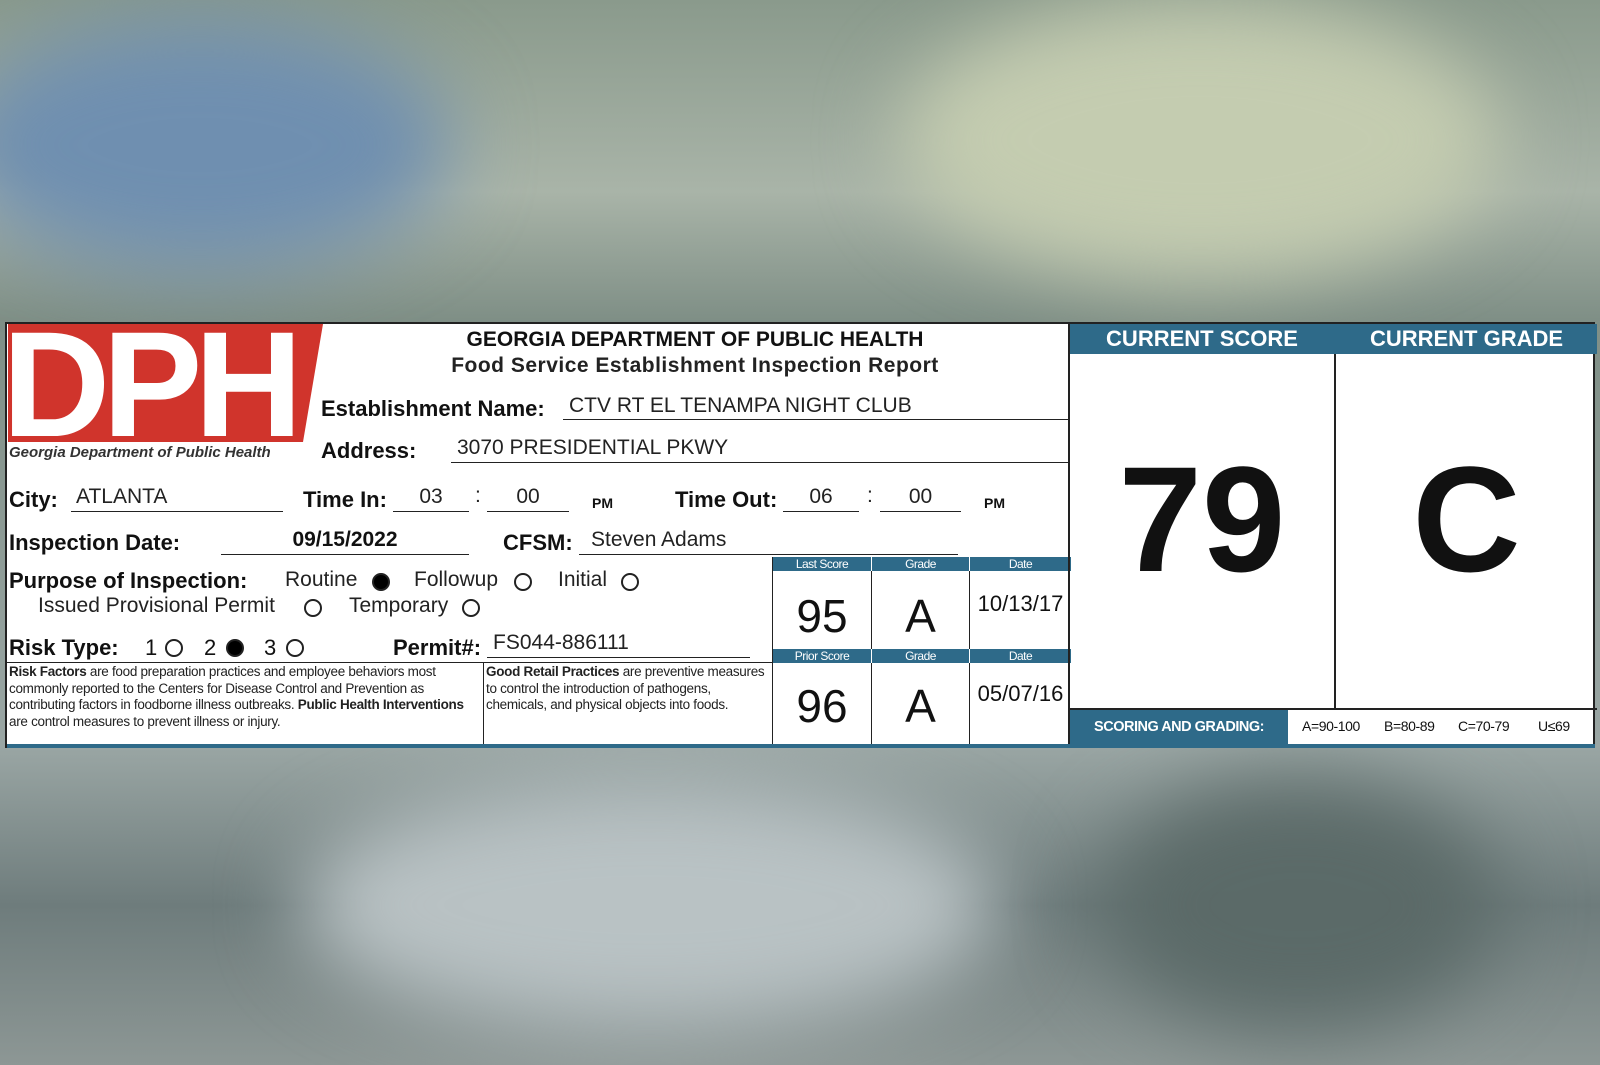 Image resolution: width=1600 pixels, height=1065 pixels. I want to click on current-score-value: 79, so click(1202, 519).